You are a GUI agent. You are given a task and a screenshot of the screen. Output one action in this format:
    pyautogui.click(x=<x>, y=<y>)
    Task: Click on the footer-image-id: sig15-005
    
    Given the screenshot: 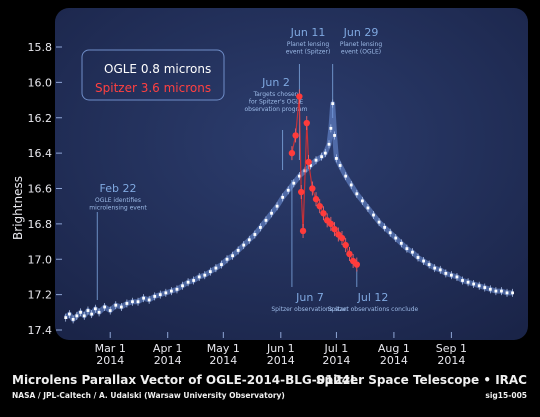 What is the action you would take?
    pyautogui.click(x=506, y=395)
    